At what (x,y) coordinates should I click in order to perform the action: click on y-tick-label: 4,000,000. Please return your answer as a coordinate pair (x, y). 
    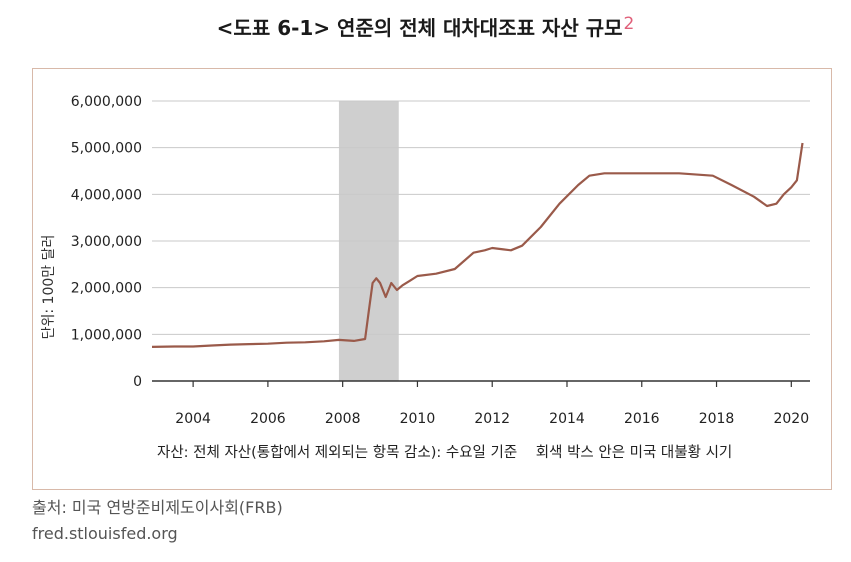
    Looking at the image, I should click on (106, 195).